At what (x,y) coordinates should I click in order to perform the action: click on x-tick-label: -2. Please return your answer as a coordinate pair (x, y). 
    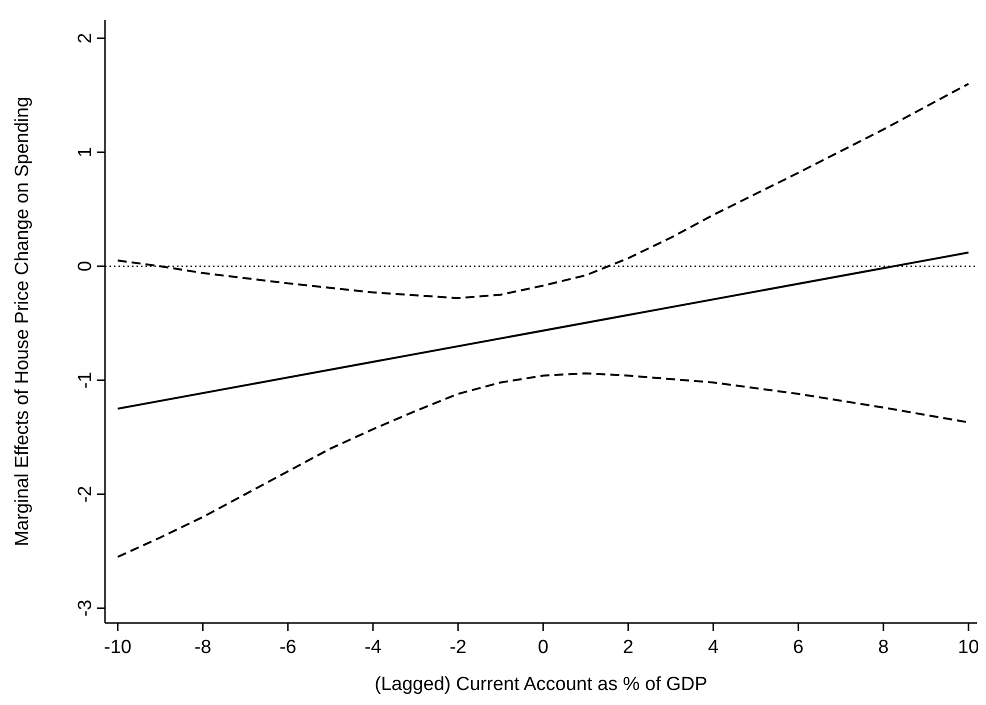
    Looking at the image, I should click on (458, 647).